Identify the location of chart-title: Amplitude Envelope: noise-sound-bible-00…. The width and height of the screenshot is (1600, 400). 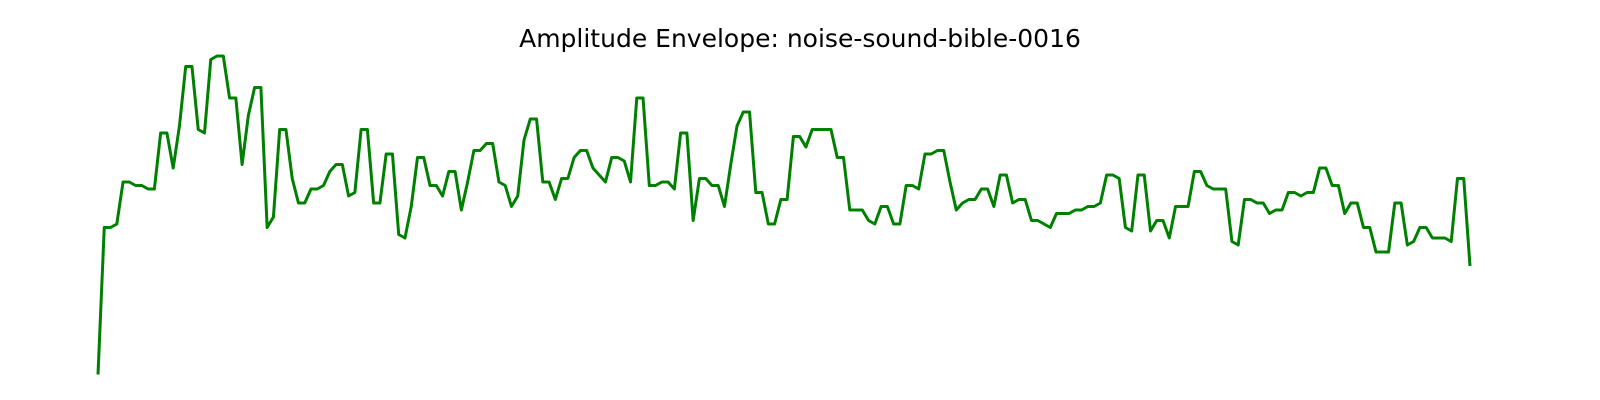
(800, 38).